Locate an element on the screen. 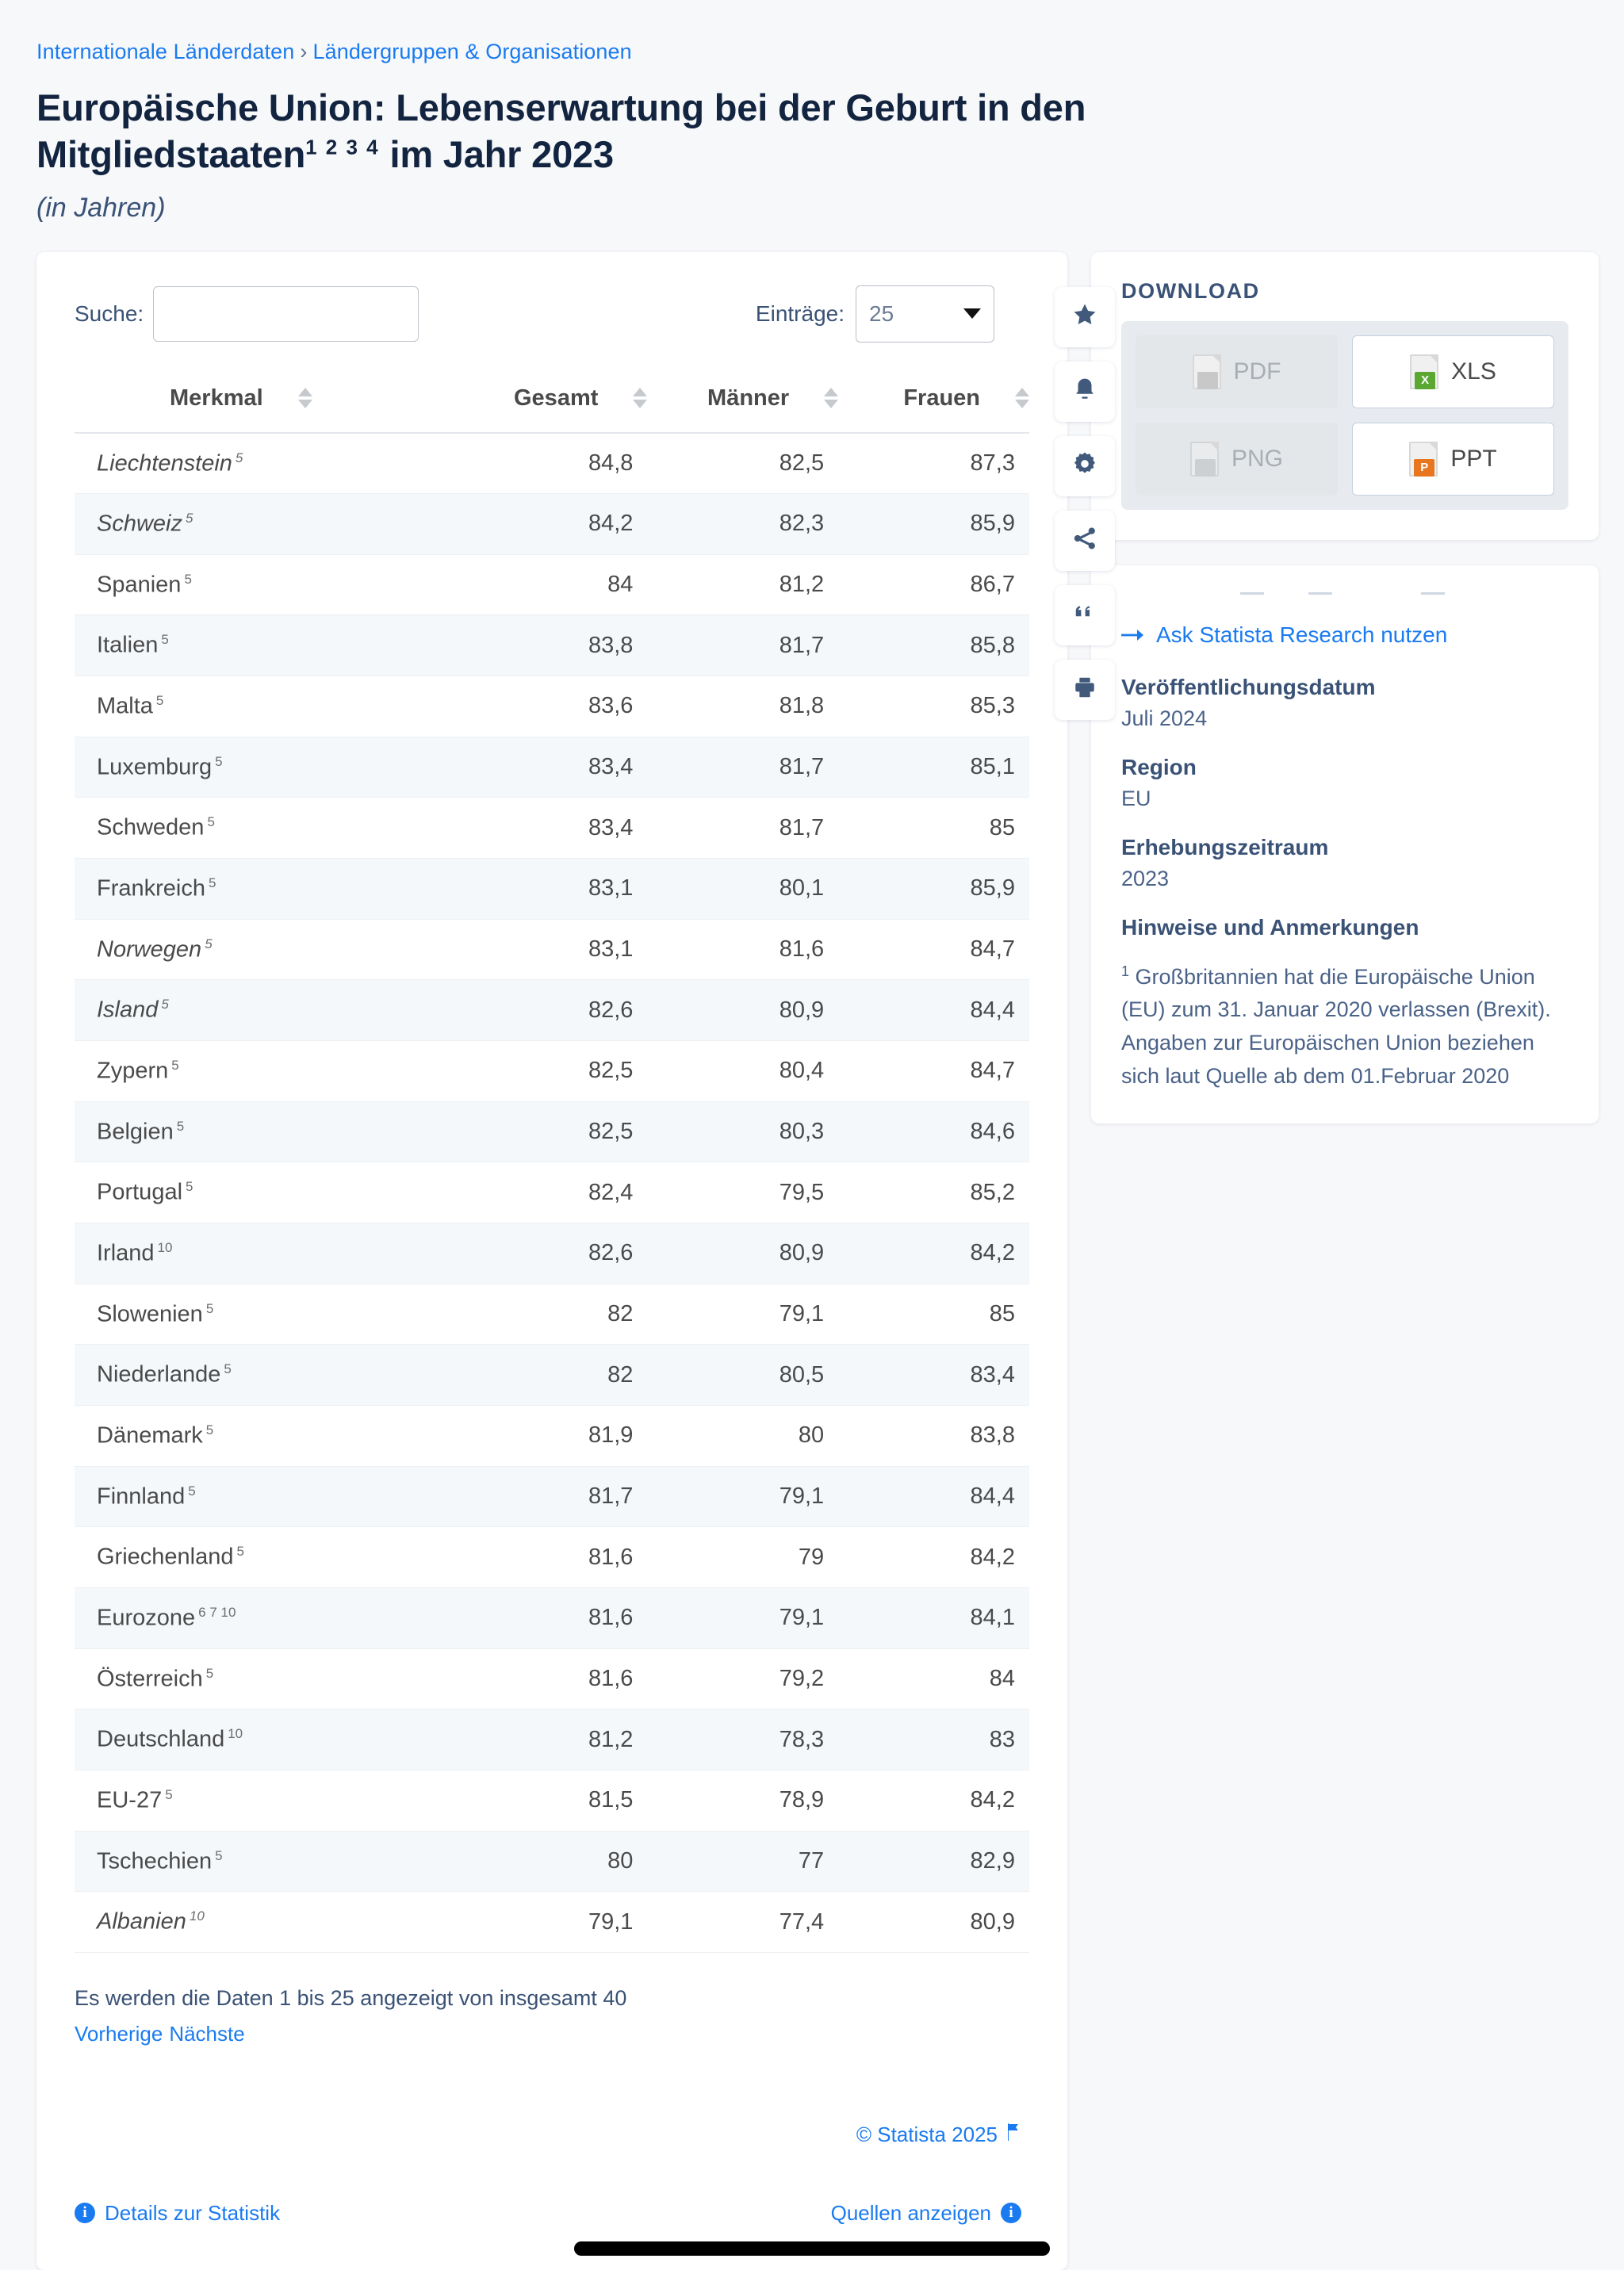 Image resolution: width=1624 pixels, height=2270 pixels. row-label: Irland is located at coordinates (126, 1253).